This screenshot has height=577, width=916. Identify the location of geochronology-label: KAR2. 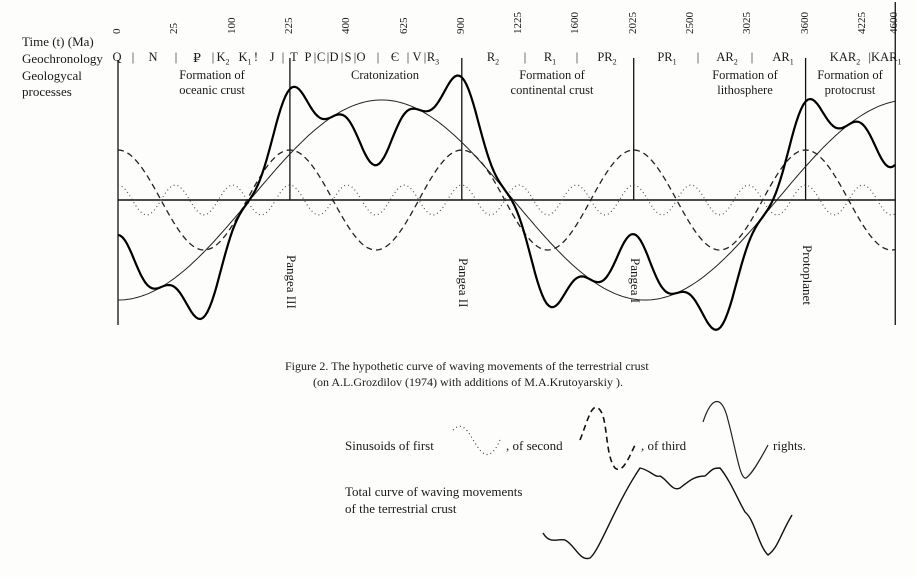
(845, 58).